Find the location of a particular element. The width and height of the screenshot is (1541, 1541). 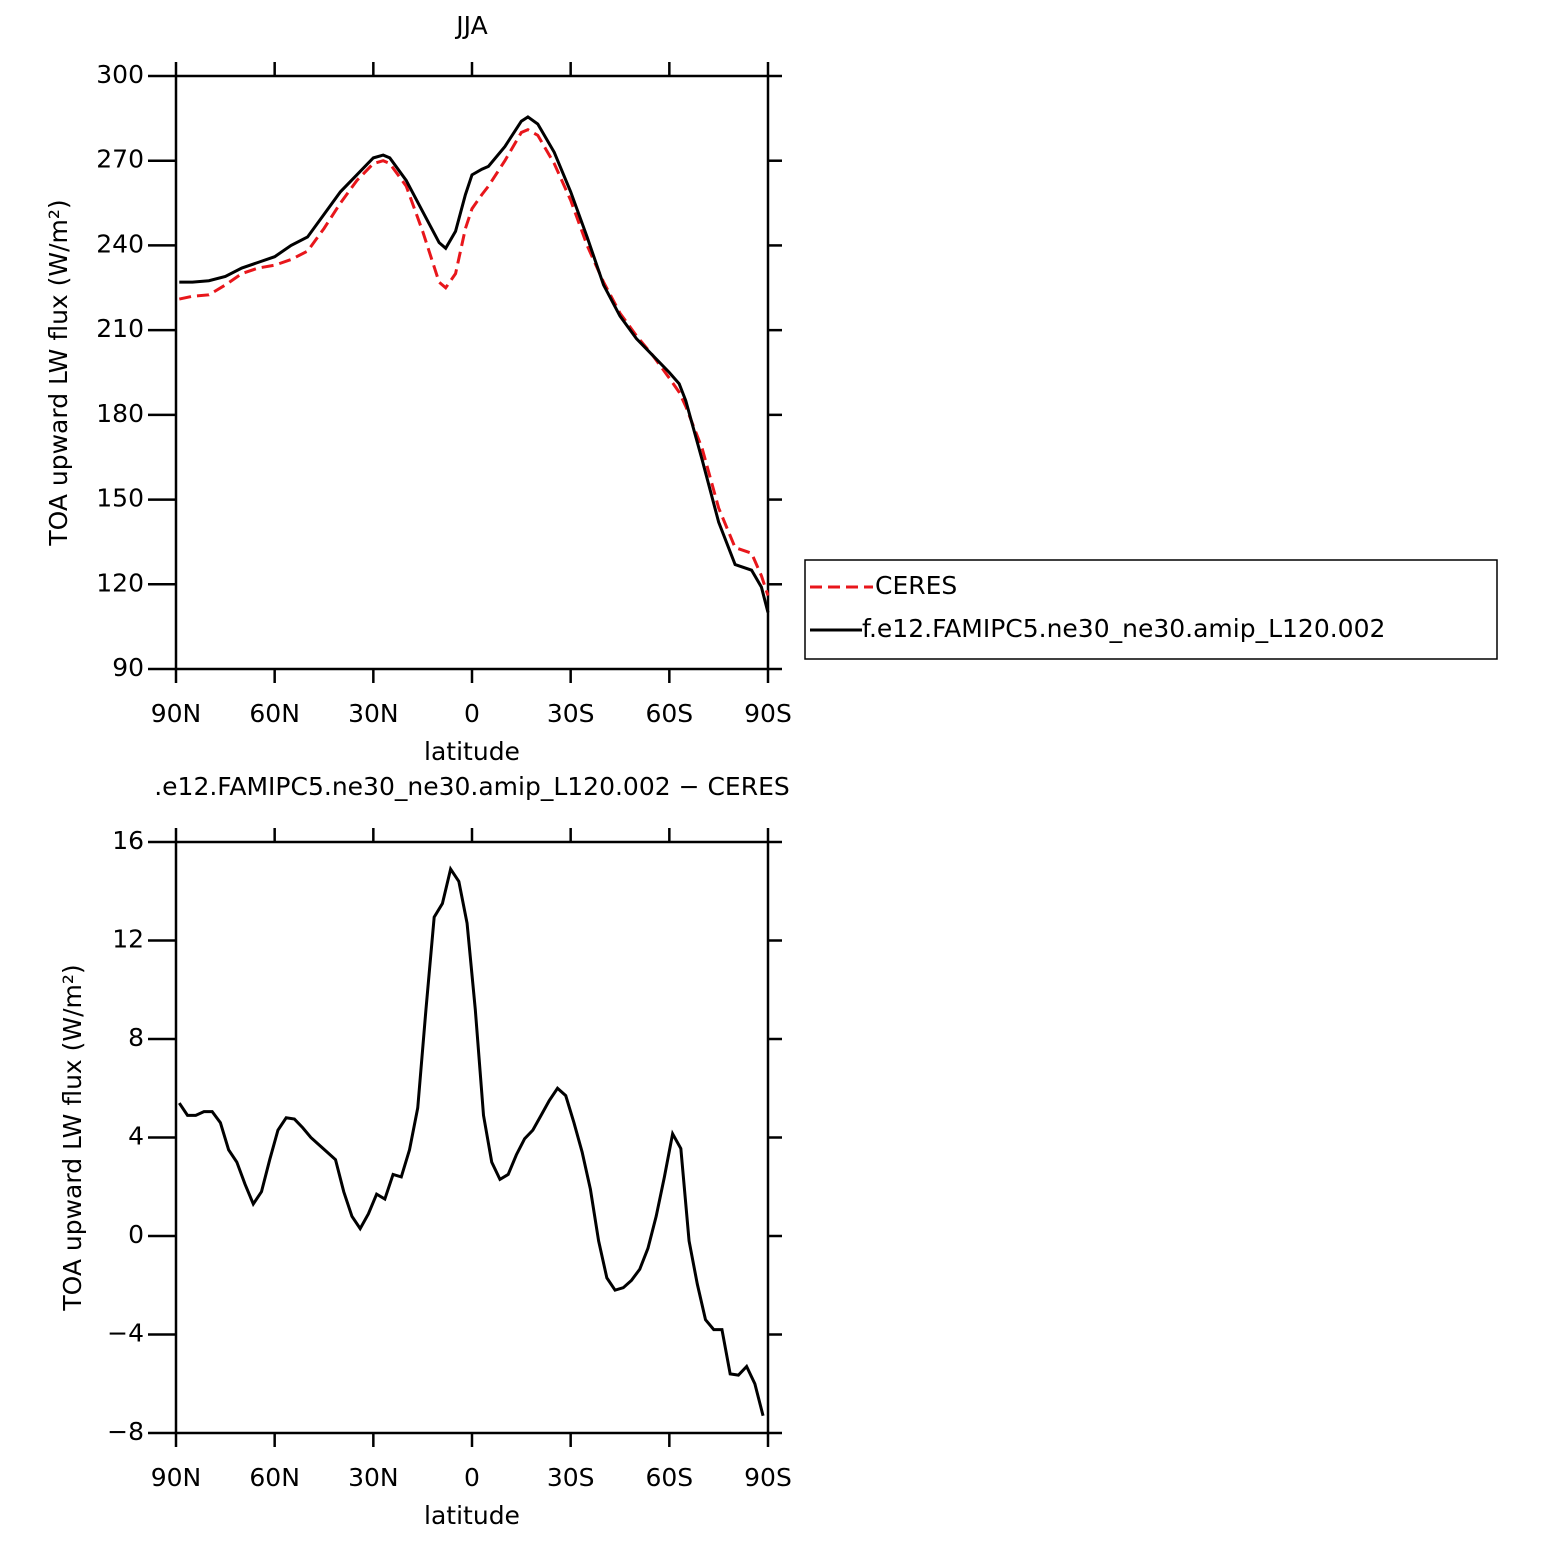

legend-box is located at coordinates (1151, 609).